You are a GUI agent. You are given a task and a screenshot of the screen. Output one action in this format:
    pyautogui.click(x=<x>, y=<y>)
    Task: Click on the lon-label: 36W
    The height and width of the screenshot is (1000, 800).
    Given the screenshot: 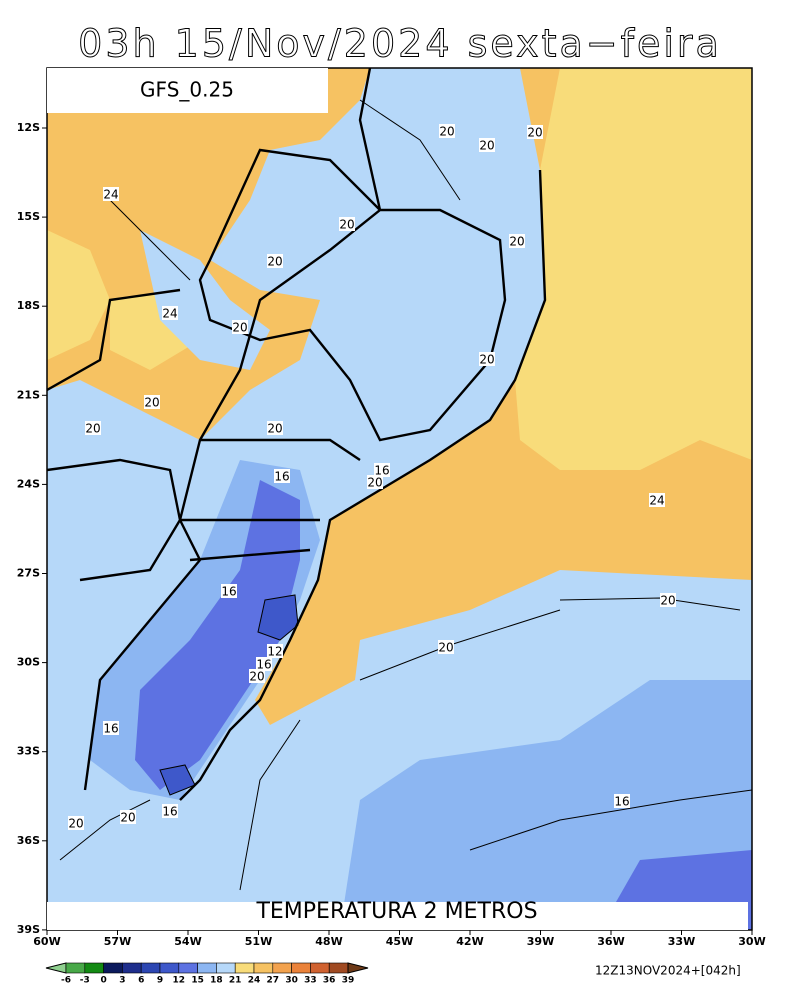 What is the action you would take?
    pyautogui.click(x=610, y=941)
    